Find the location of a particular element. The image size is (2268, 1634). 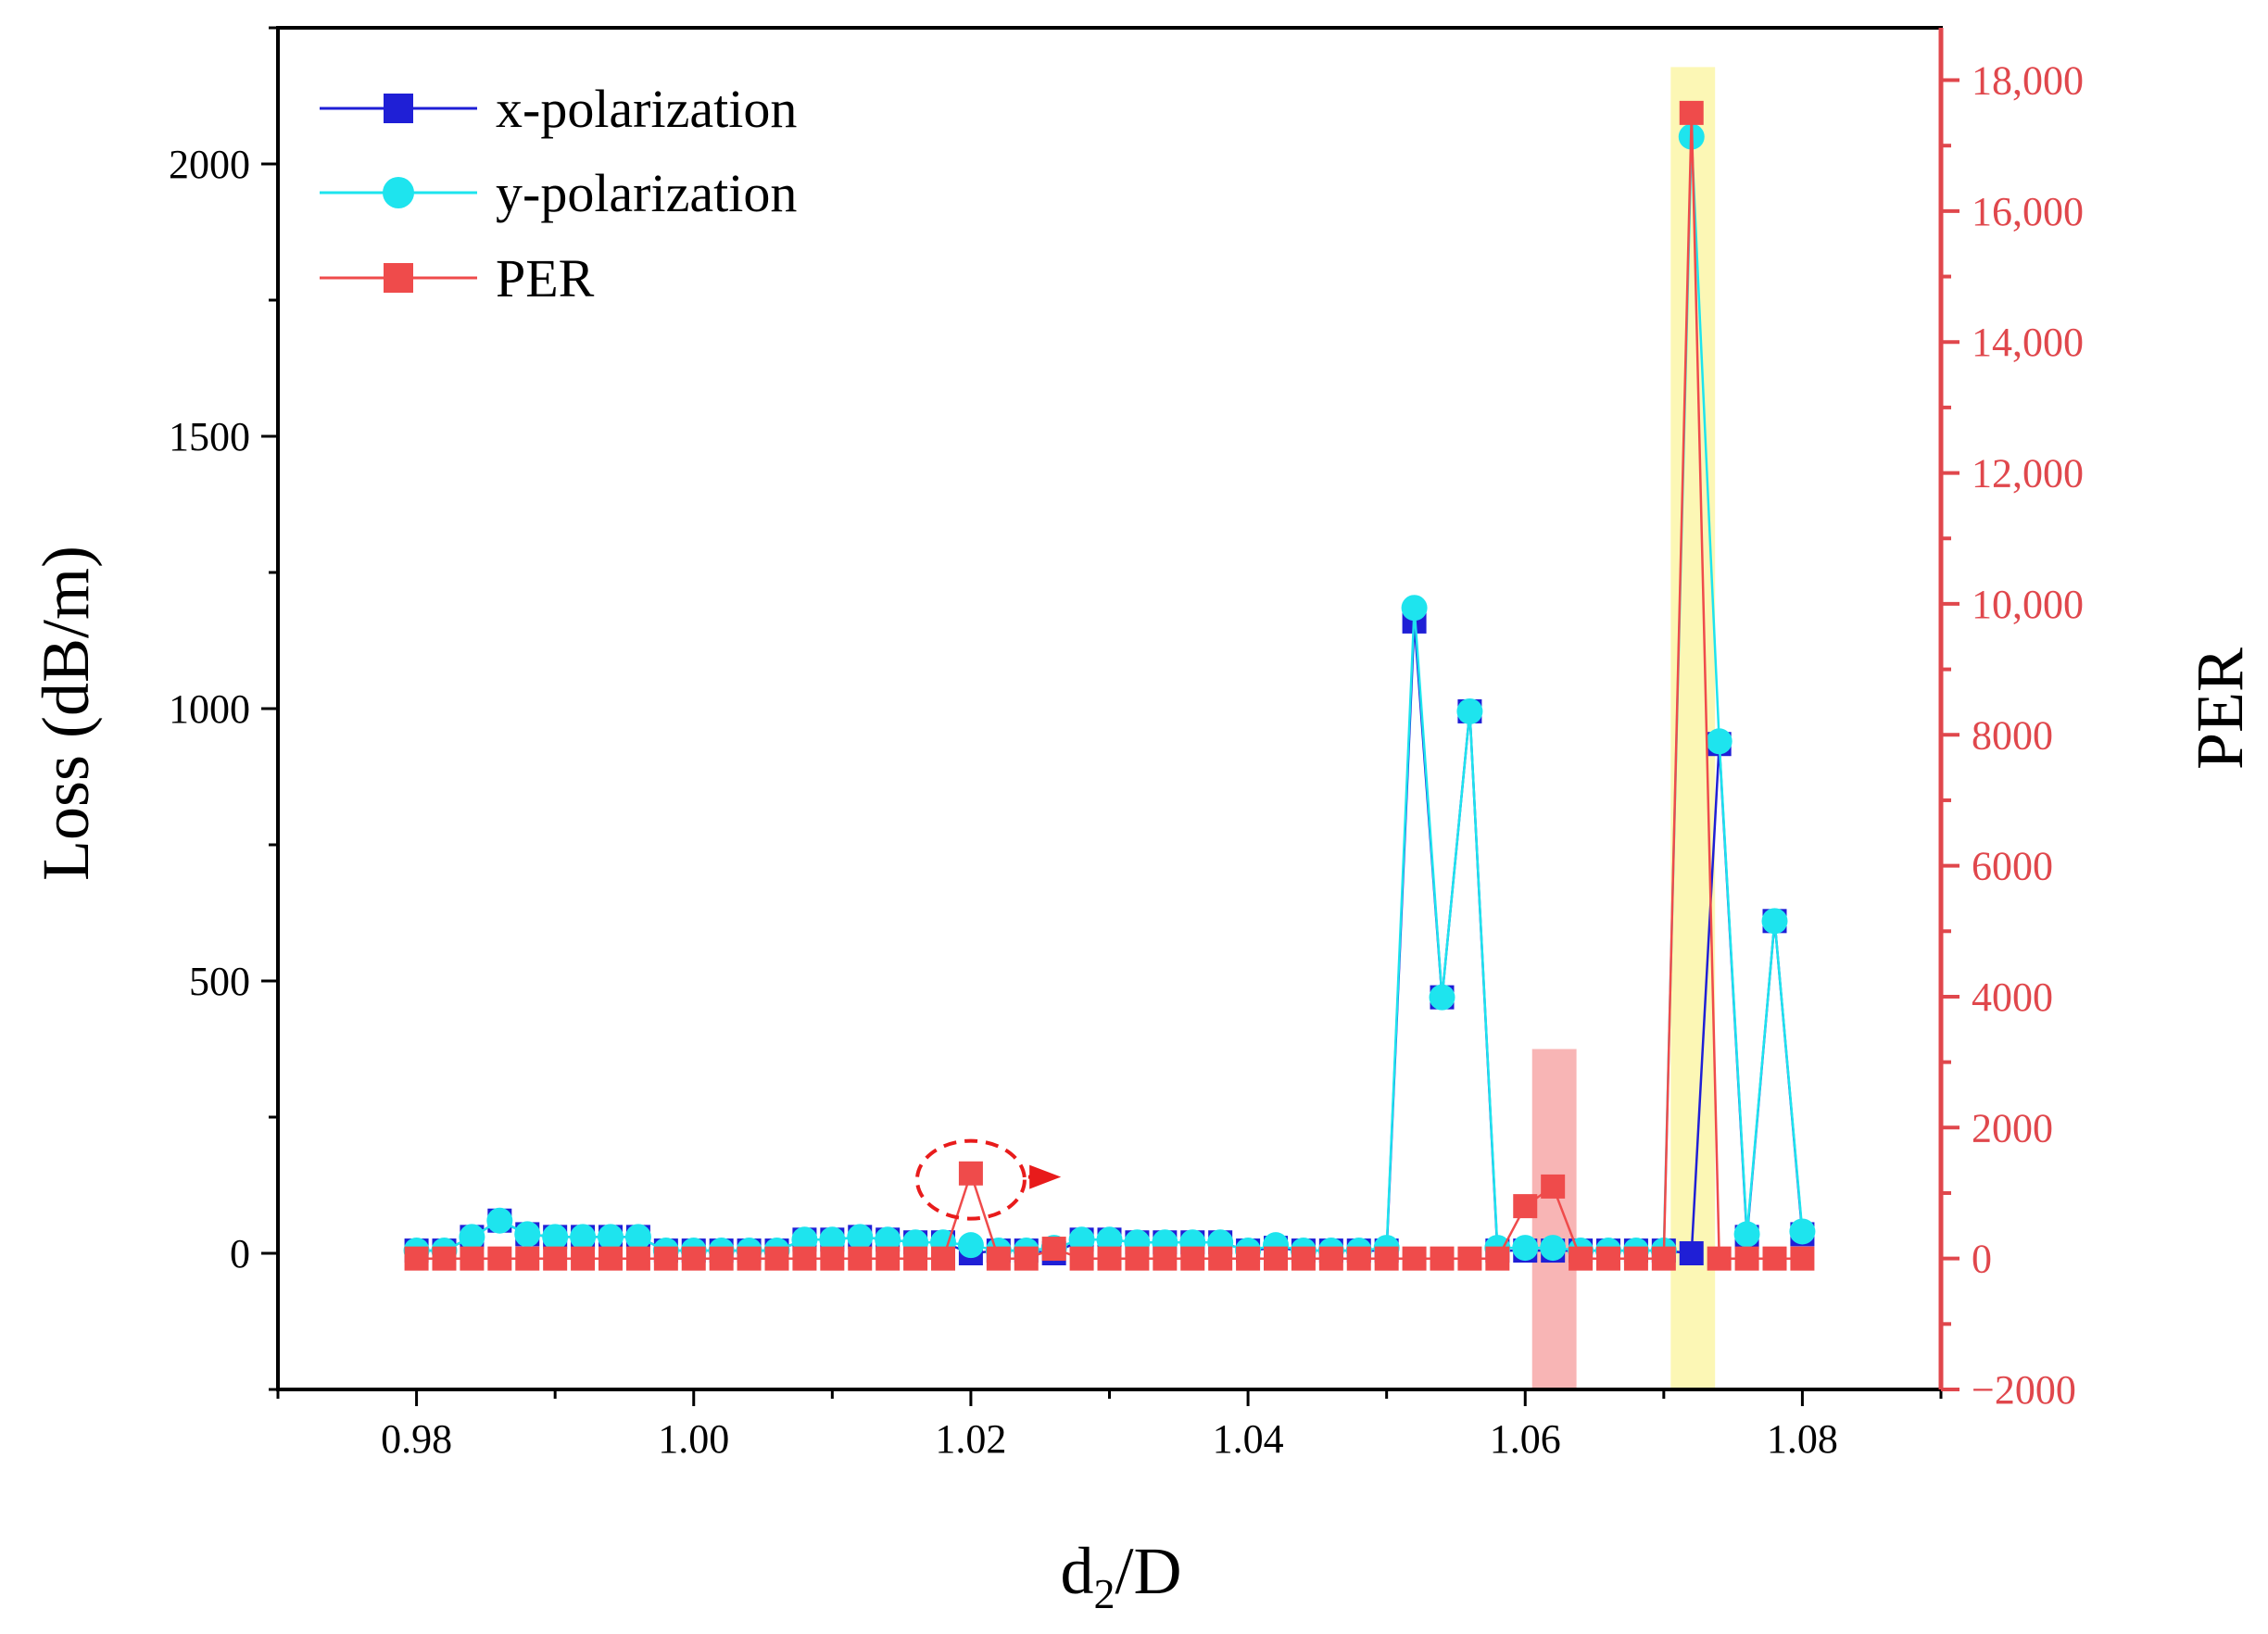

y2-tick-label-2: 2000 is located at coordinates (2012, 1127).